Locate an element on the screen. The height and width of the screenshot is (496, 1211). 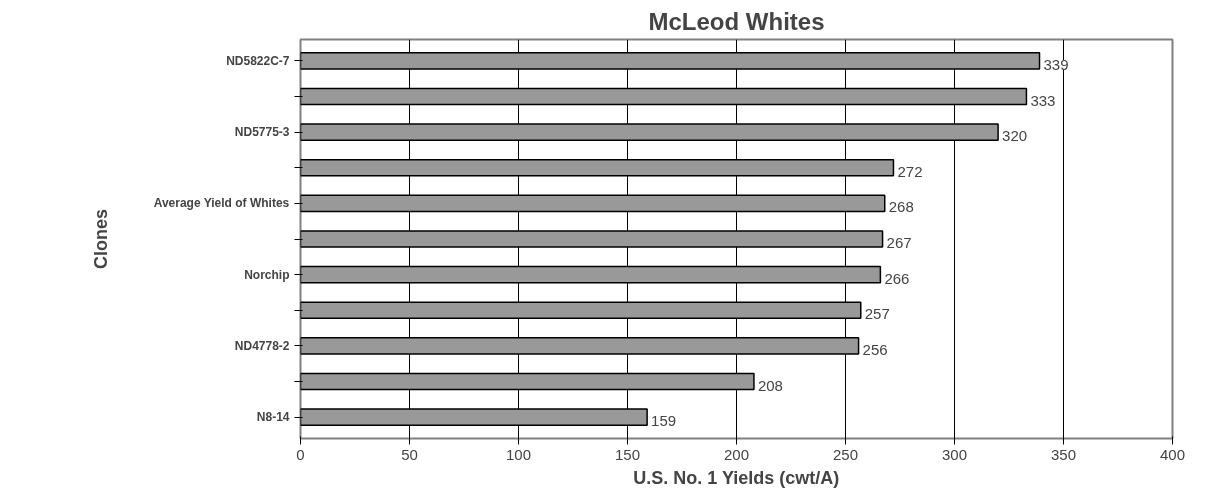
data-label: 257 is located at coordinates (877, 314).